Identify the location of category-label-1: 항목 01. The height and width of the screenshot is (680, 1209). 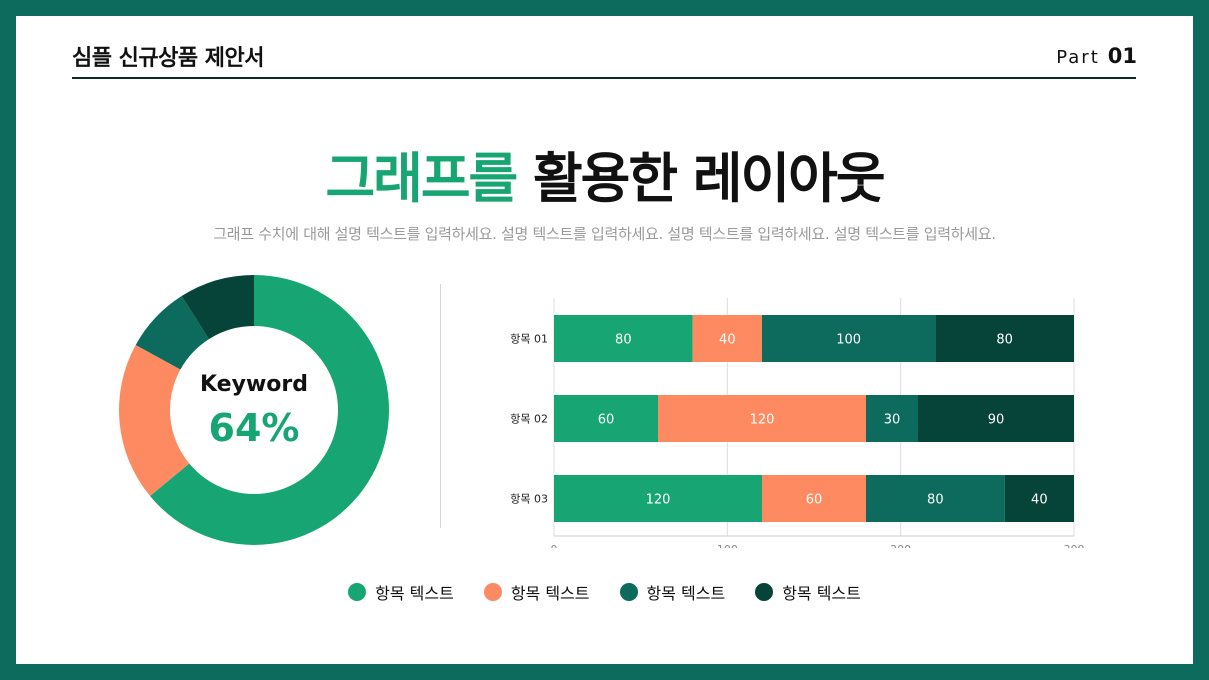
(529, 339).